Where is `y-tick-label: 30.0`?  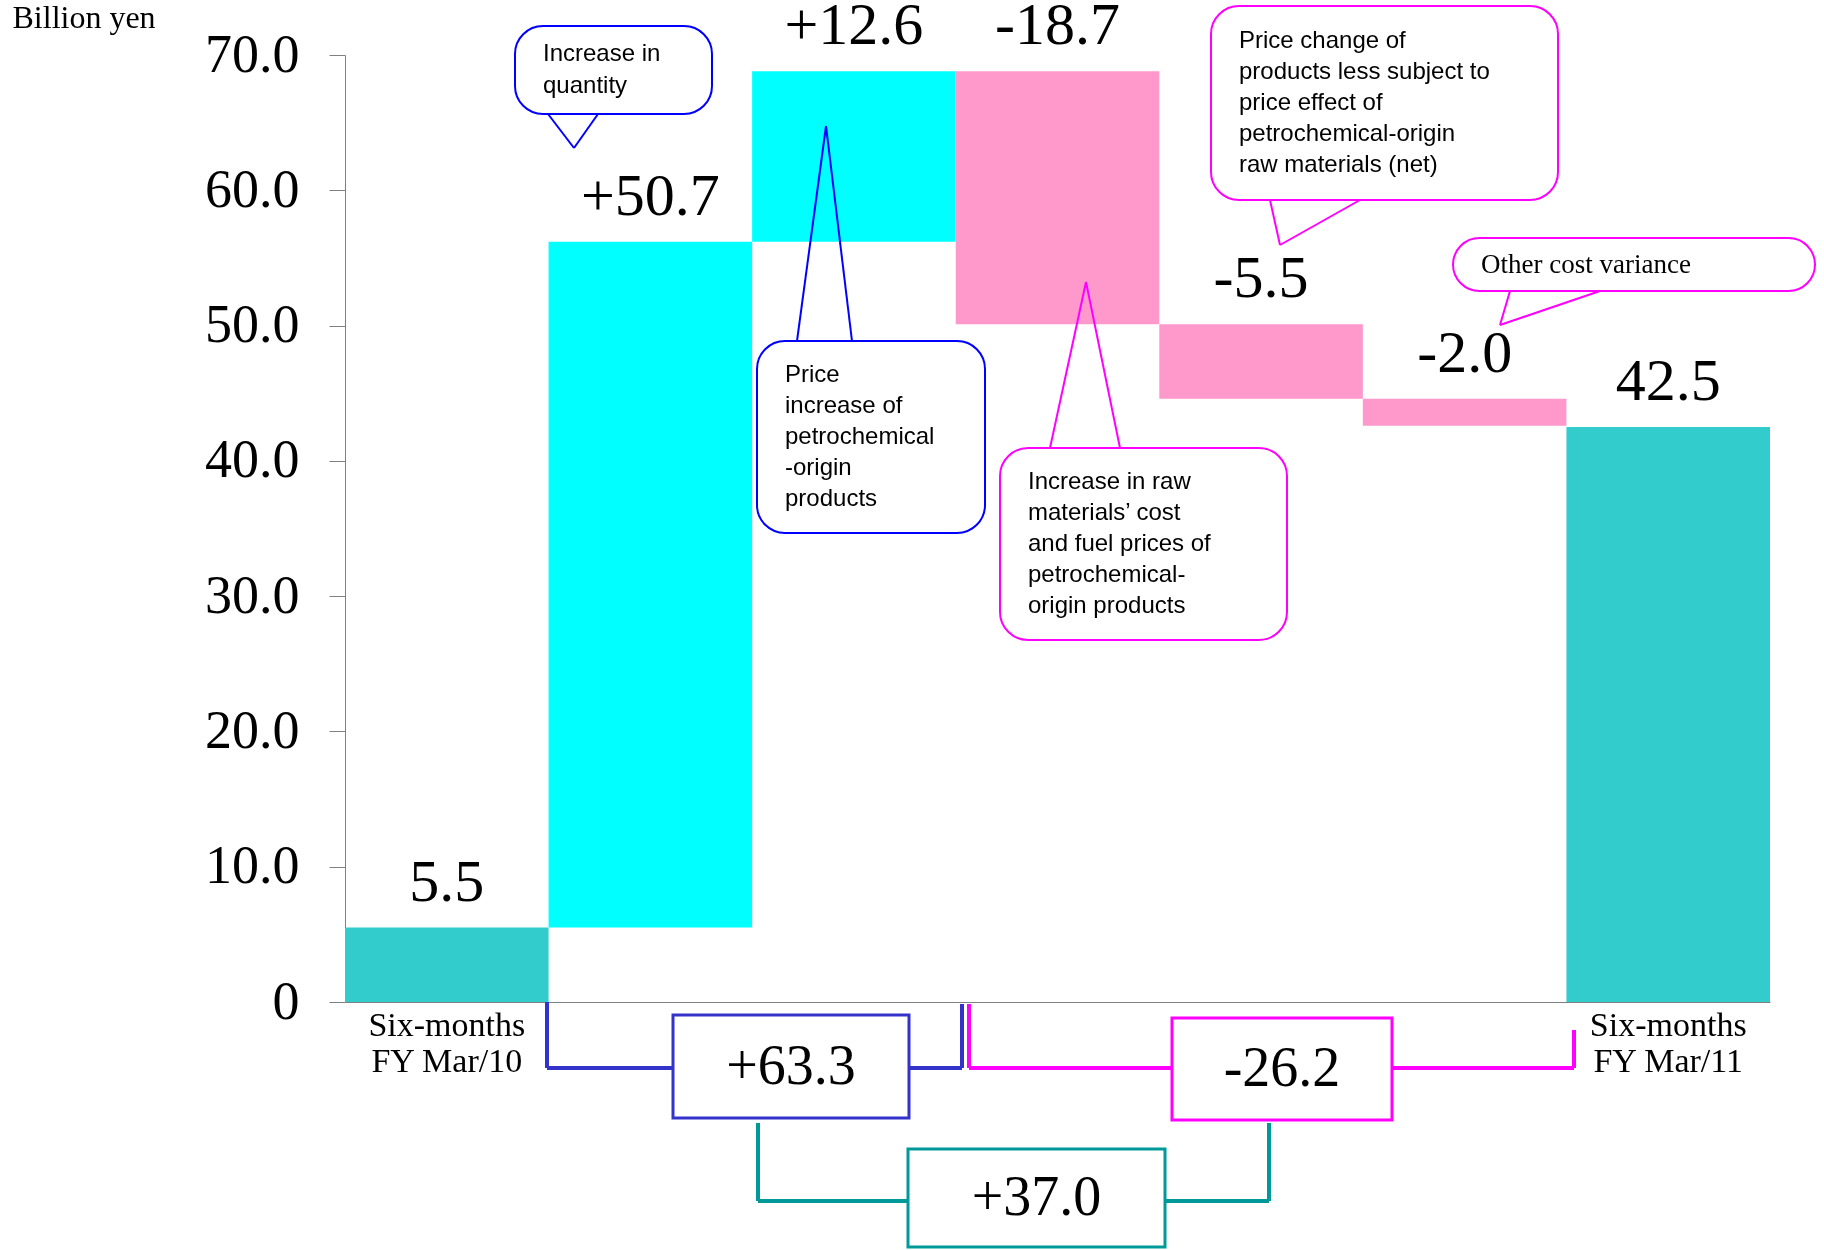
y-tick-label: 30.0 is located at coordinates (252, 594).